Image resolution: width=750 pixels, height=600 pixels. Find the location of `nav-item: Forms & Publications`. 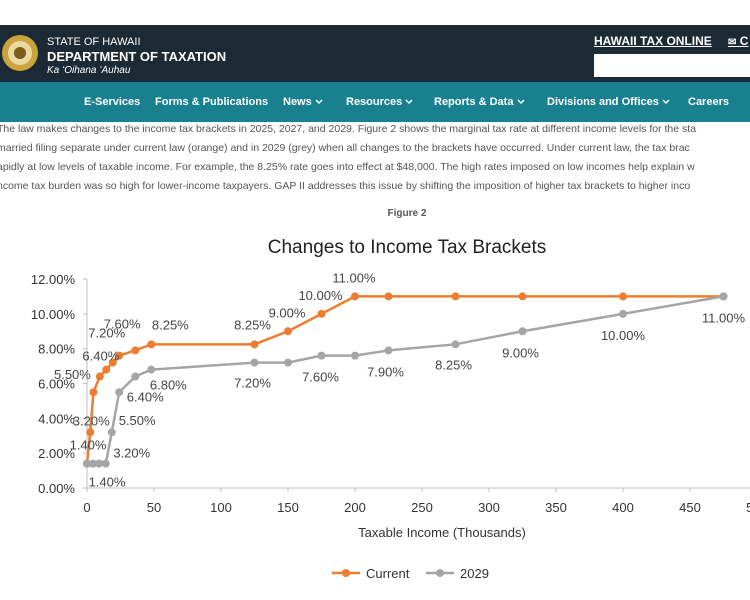

nav-item: Forms & Publications is located at coordinates (211, 102).